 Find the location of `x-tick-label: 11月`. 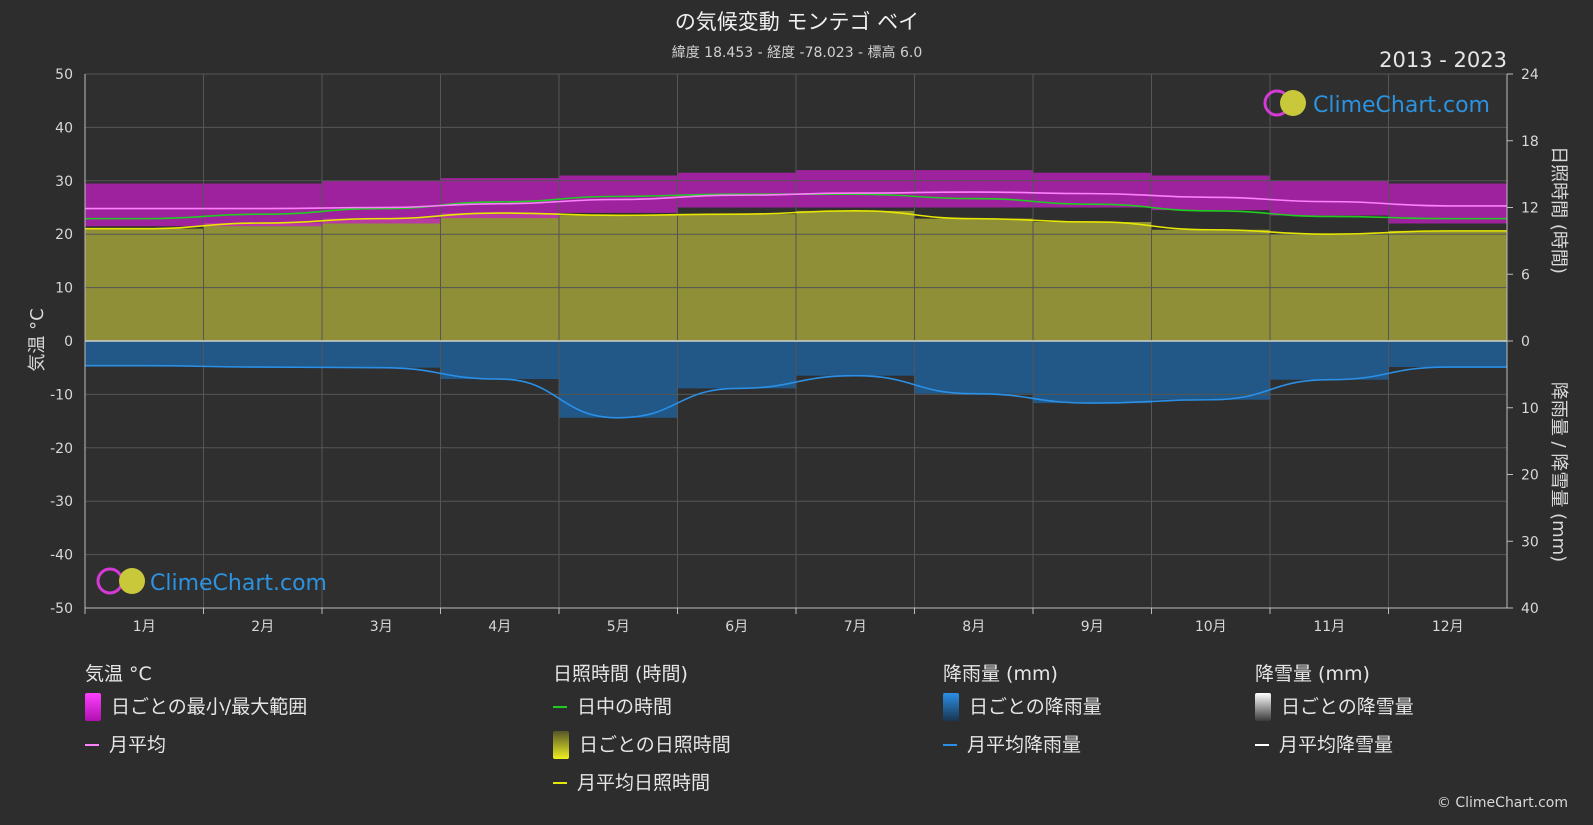

x-tick-label: 11月 is located at coordinates (1329, 627).